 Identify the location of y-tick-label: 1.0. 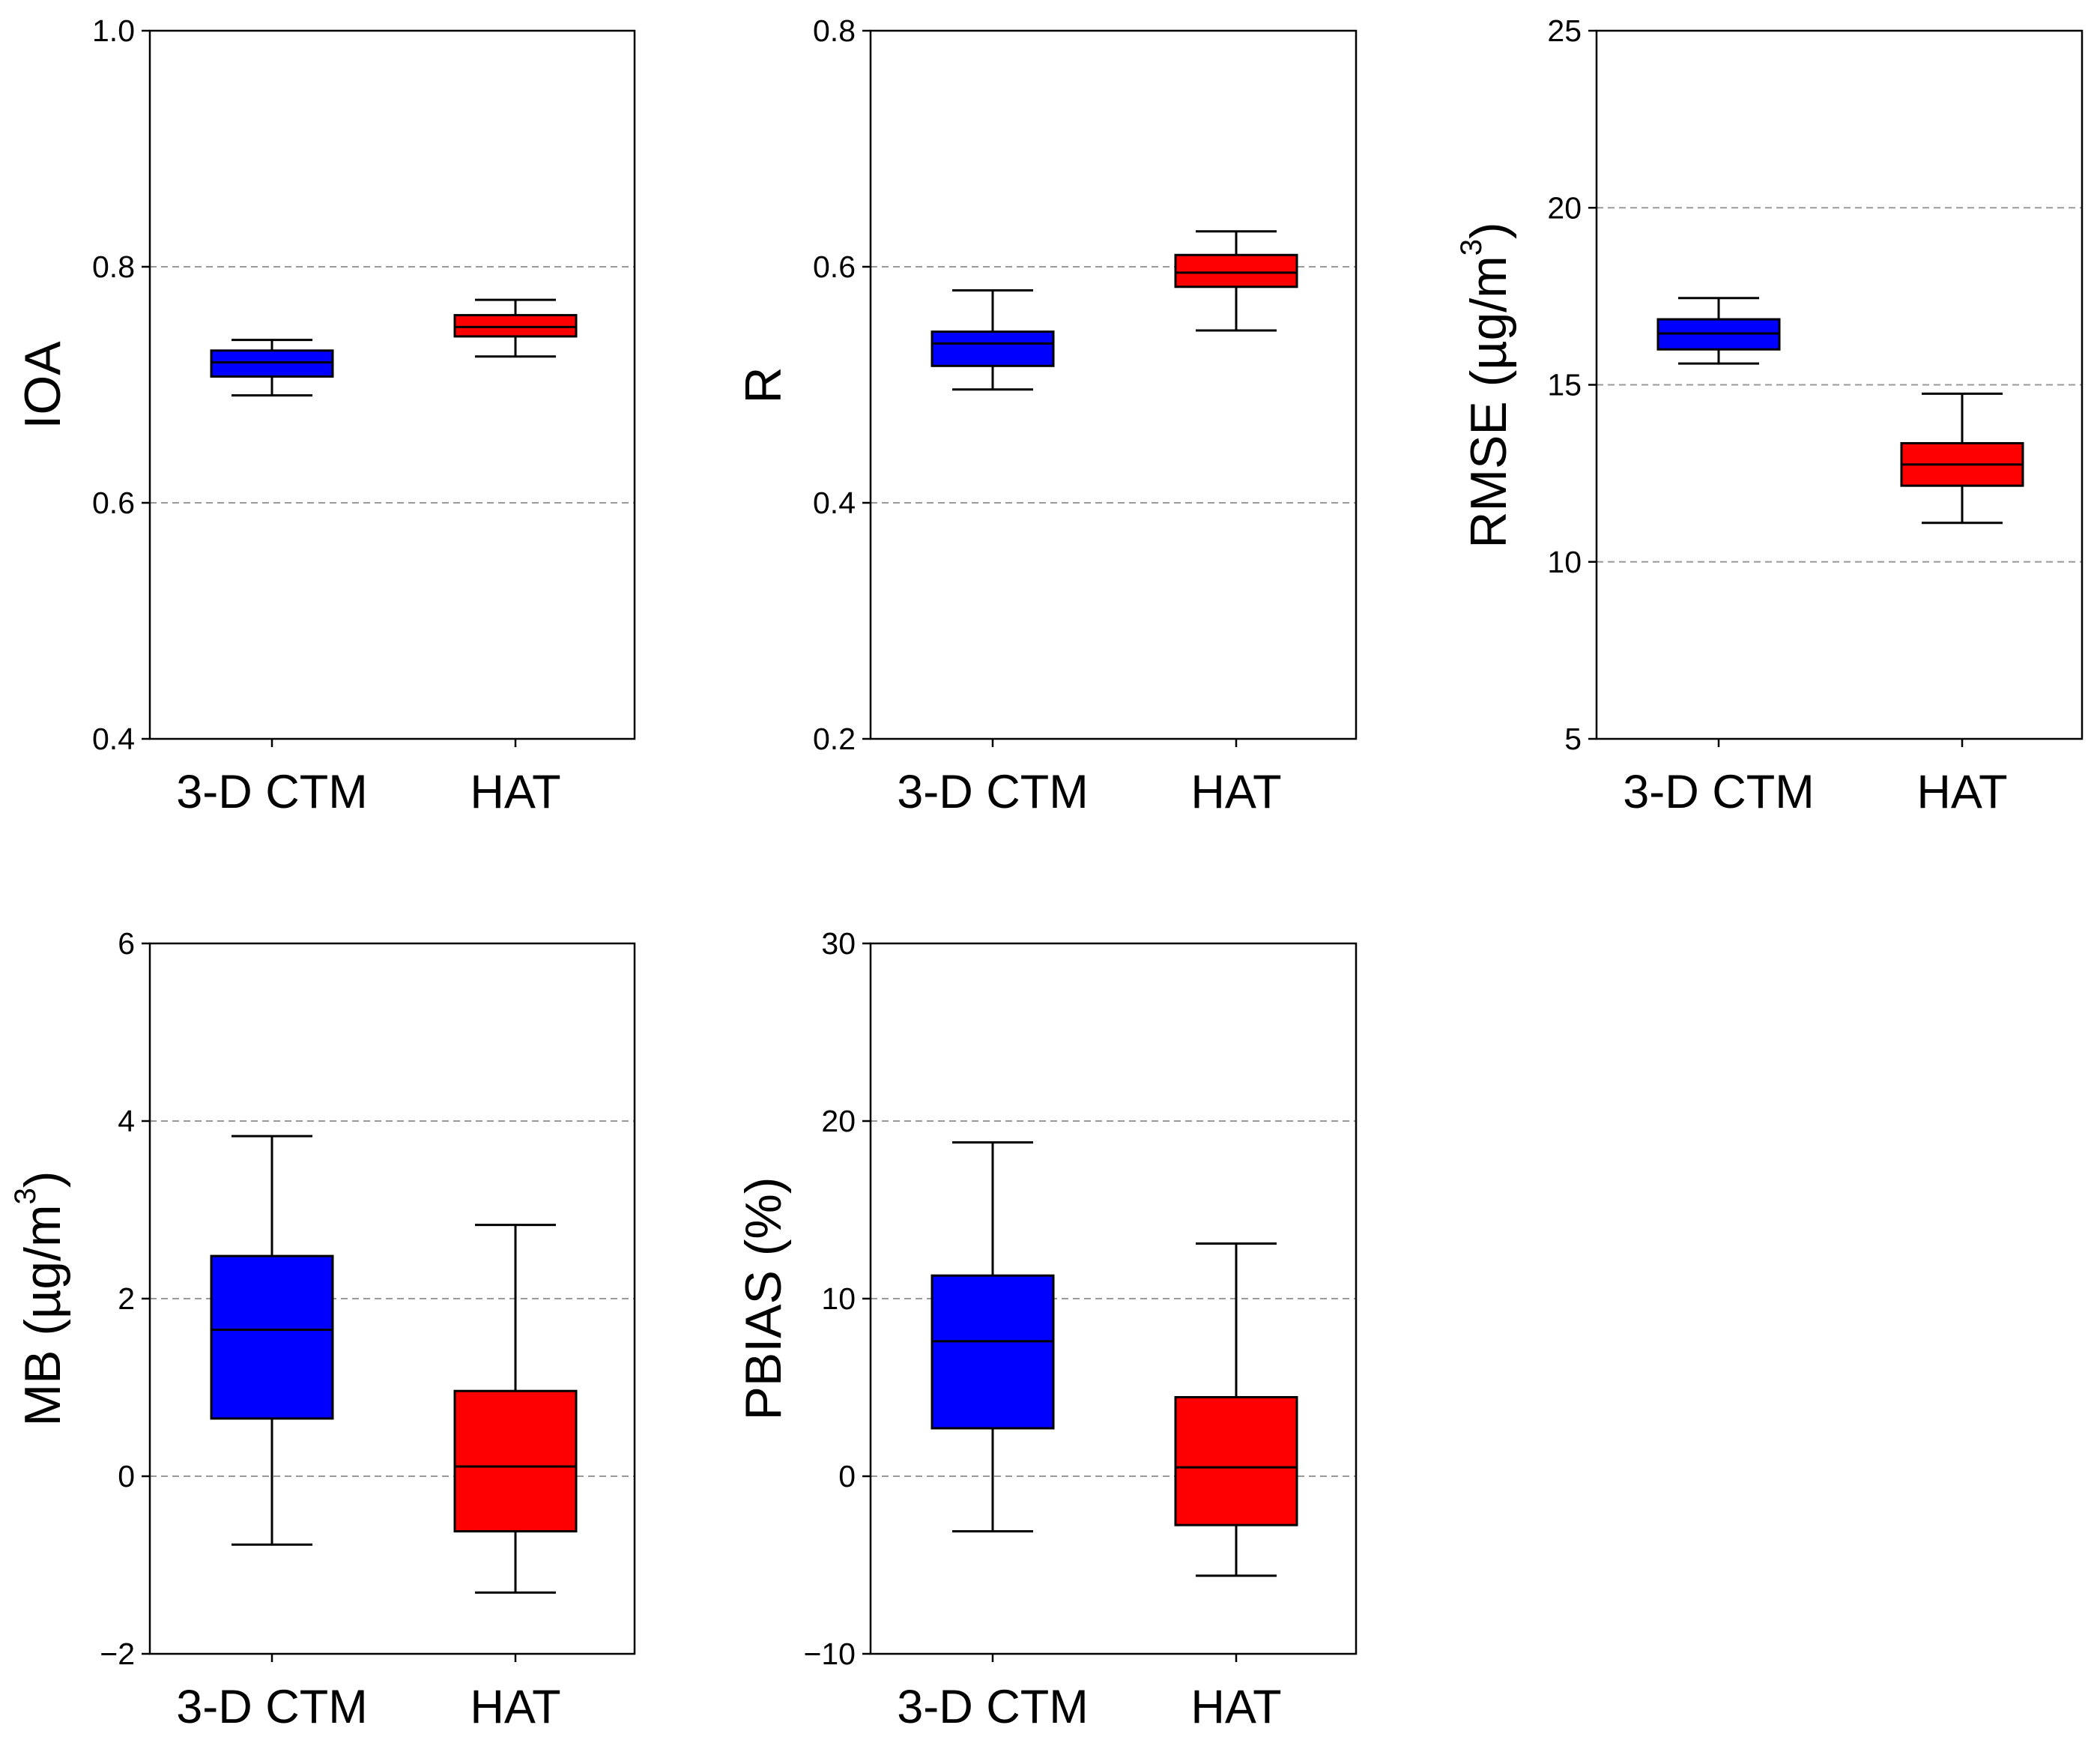
(114, 30).